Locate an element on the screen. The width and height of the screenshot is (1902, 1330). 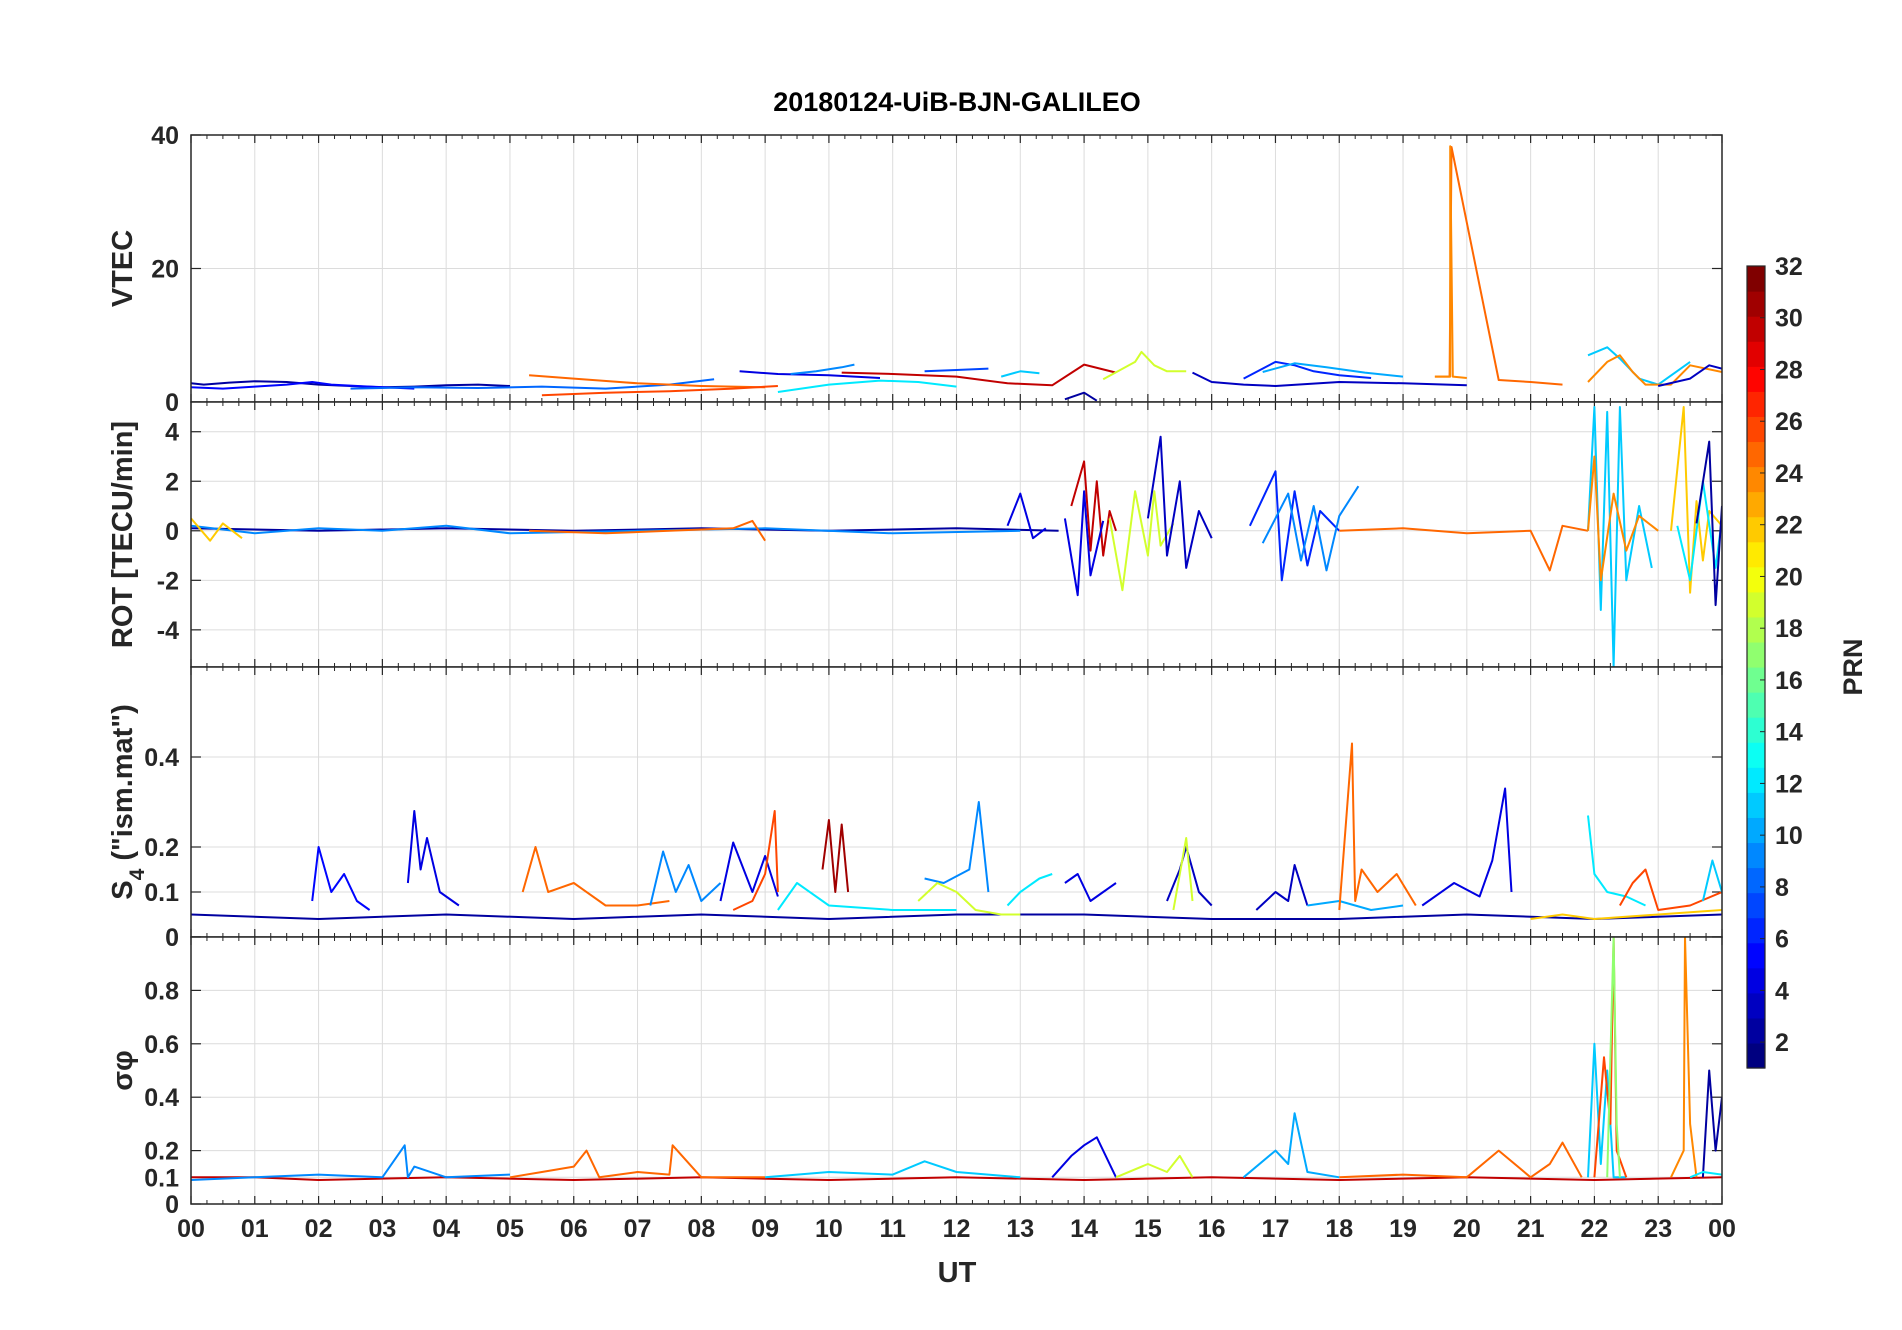
x-tick-label: 20 is located at coordinates (1467, 1229).